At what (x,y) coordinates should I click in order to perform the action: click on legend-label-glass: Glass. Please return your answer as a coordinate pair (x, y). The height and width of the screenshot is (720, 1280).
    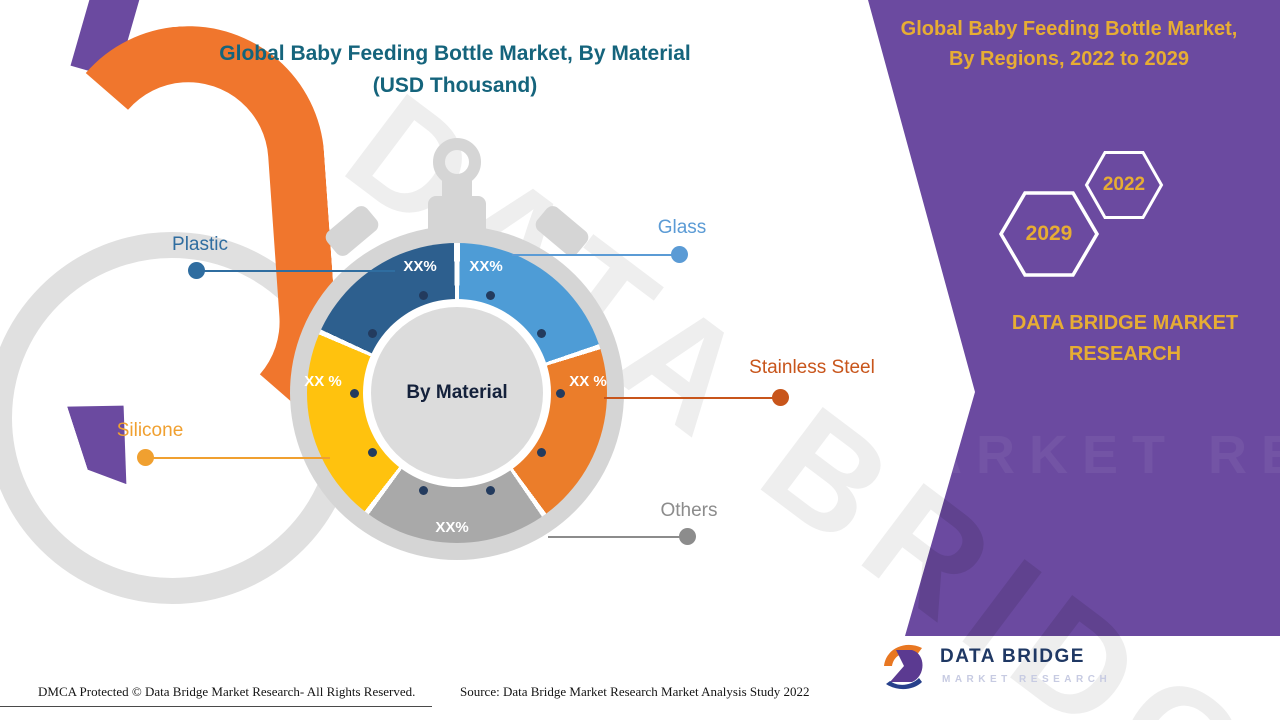
    Looking at the image, I should click on (682, 227).